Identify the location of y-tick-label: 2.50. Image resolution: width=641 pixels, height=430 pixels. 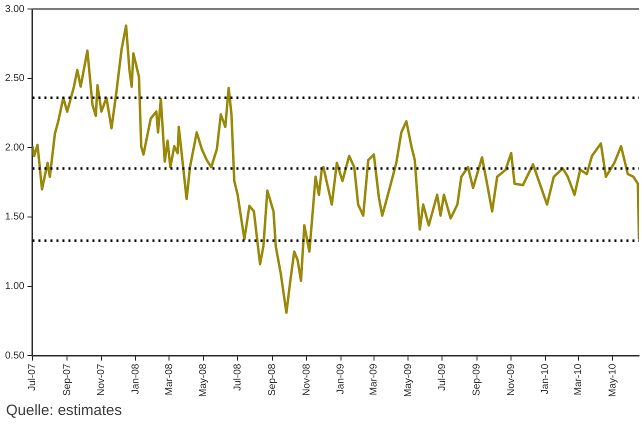
(14, 78).